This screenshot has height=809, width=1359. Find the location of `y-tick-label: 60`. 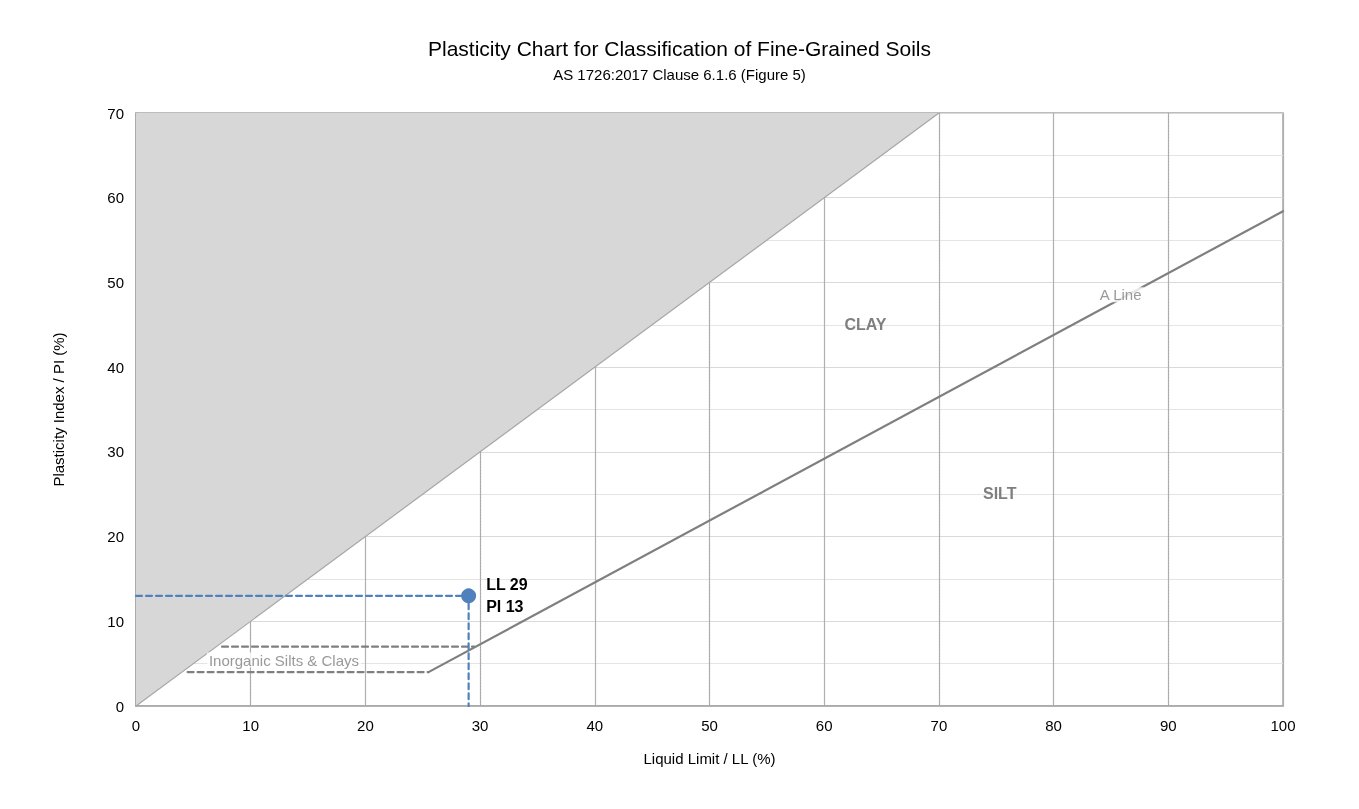

y-tick-label: 60 is located at coordinates (115, 198).